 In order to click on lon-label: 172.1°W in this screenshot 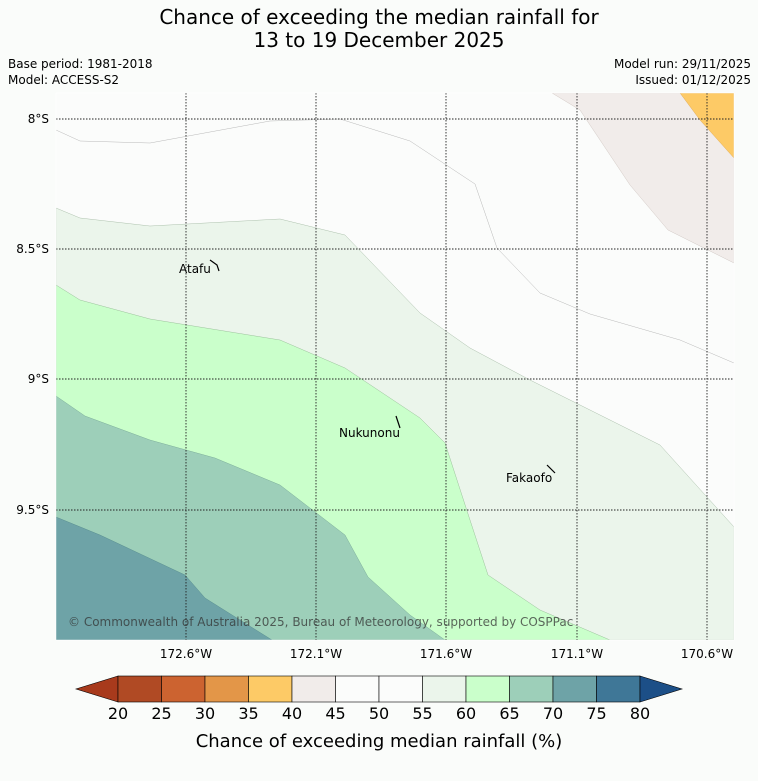, I will do `click(316, 654)`.